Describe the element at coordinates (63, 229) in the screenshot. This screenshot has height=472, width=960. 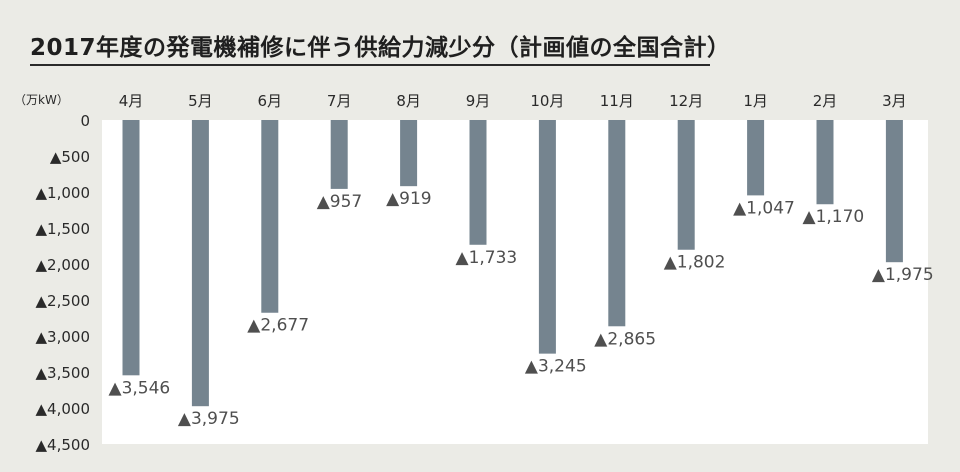
I see `y-tick-label: ▲1,500` at that location.